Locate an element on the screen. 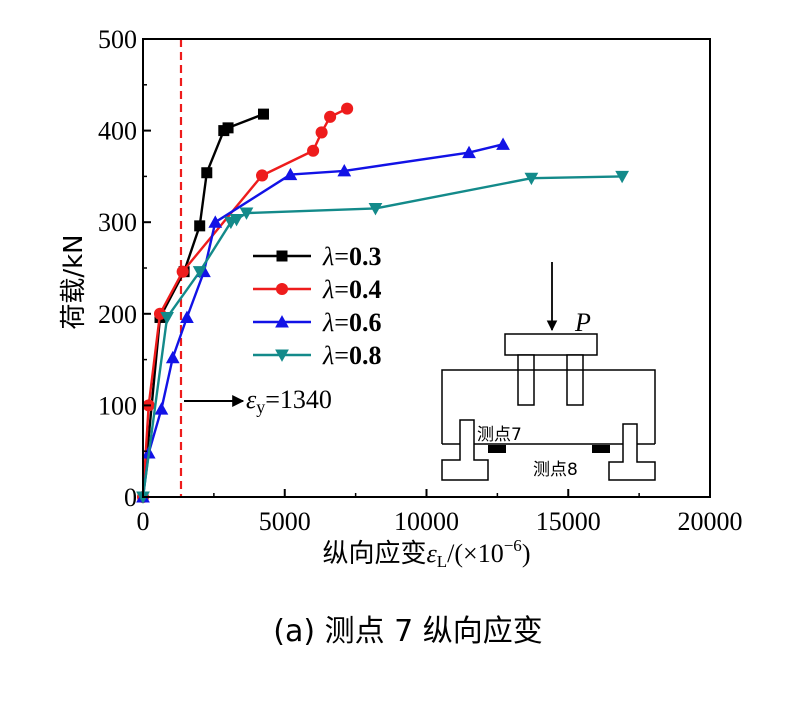 The width and height of the screenshot is (785, 708). yield-strain-annotation: εy=1340 is located at coordinates (289, 401).